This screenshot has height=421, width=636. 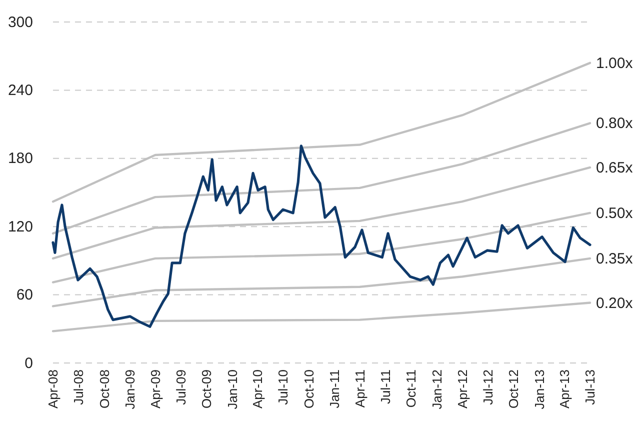 I want to click on x-tick-label: Jan-11, so click(x=334, y=389).